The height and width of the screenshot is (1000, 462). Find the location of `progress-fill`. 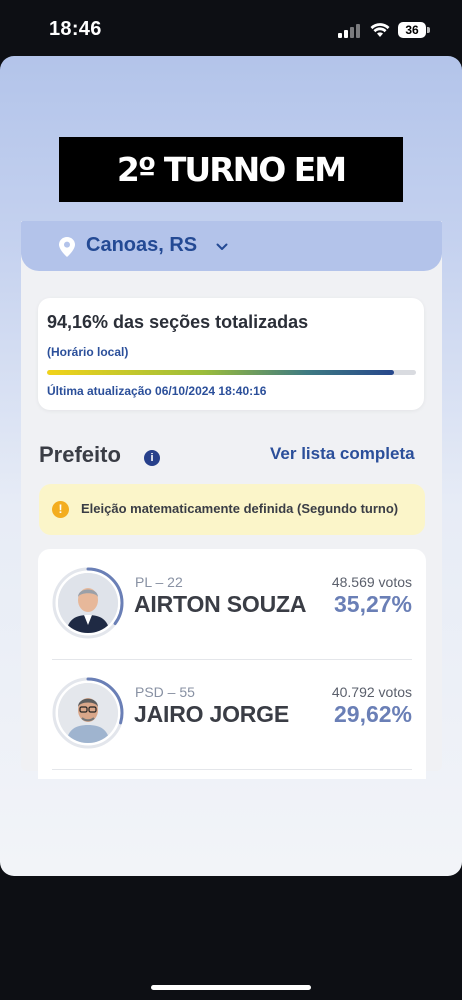

progress-fill is located at coordinates (221, 372).